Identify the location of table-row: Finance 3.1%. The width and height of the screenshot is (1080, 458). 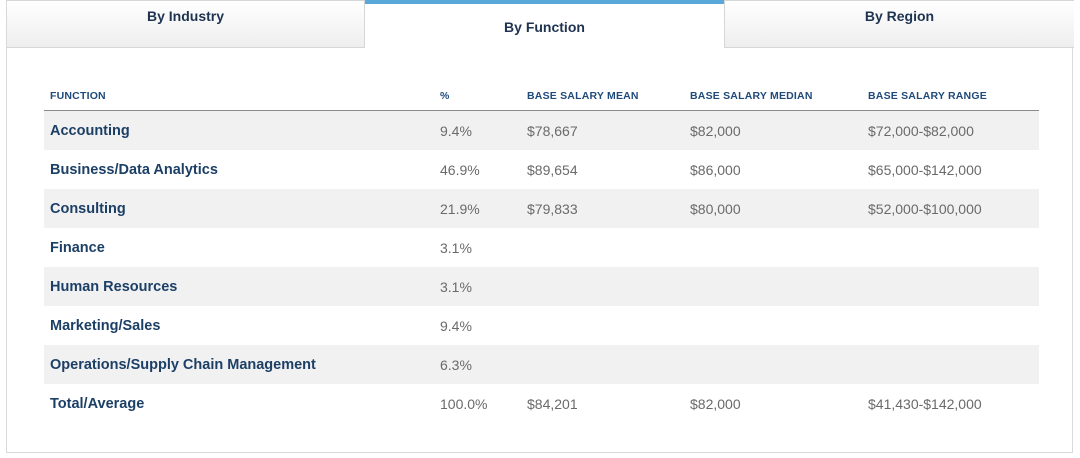
(541, 247).